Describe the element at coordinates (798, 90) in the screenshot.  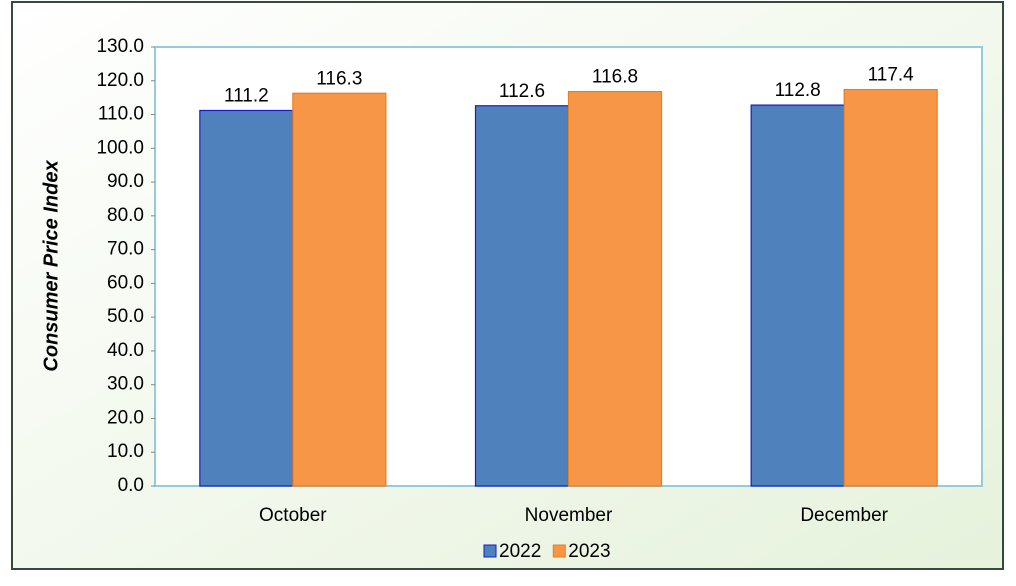
I see `data-label: 112.8` at that location.